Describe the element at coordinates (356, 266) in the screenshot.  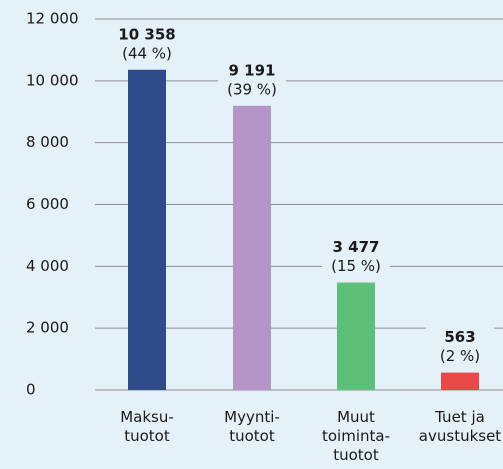
I see `share-label: (15 %)` at that location.